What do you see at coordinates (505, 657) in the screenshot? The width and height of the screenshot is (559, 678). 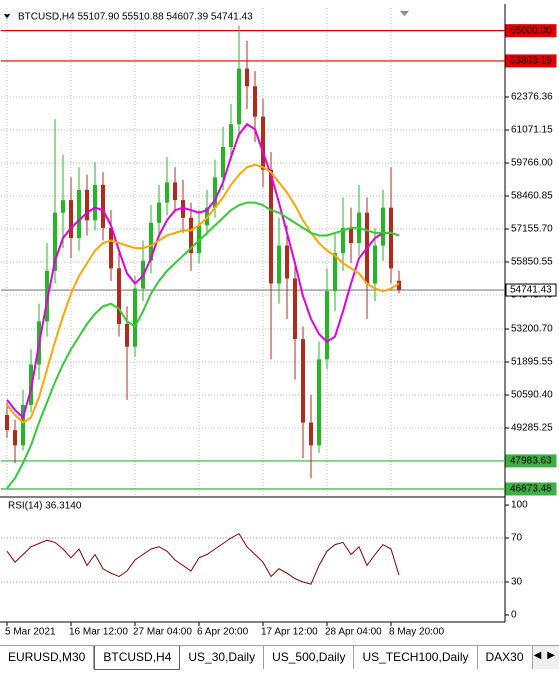 I see `chart-tab: DAX30` at bounding box center [505, 657].